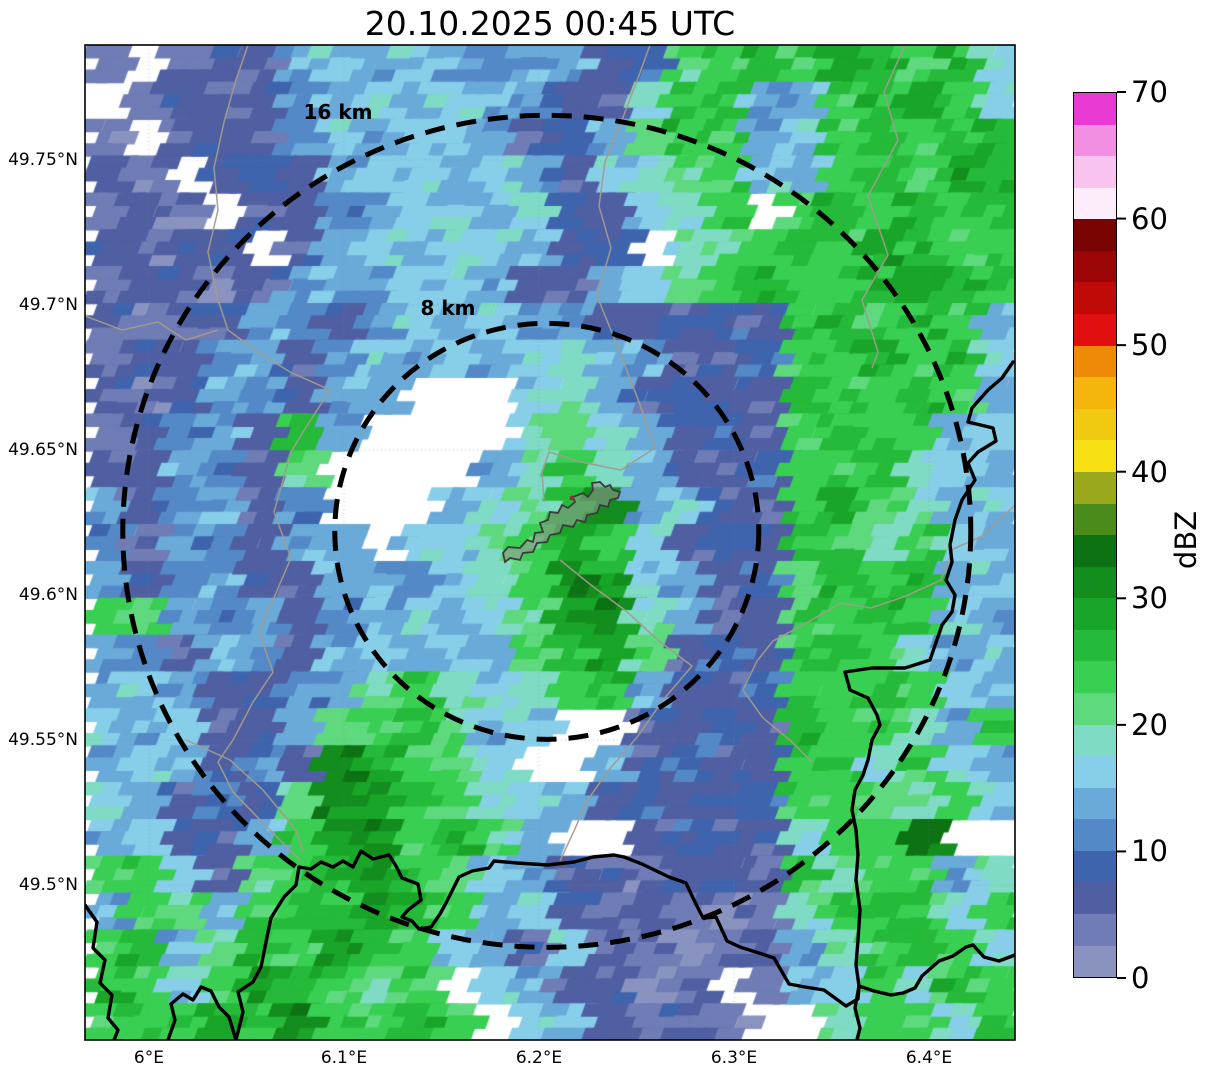 Image resolution: width=1207 pixels, height=1073 pixels. What do you see at coordinates (48, 305) in the screenshot?
I see `lat-tick-label: 49.7°N` at bounding box center [48, 305].